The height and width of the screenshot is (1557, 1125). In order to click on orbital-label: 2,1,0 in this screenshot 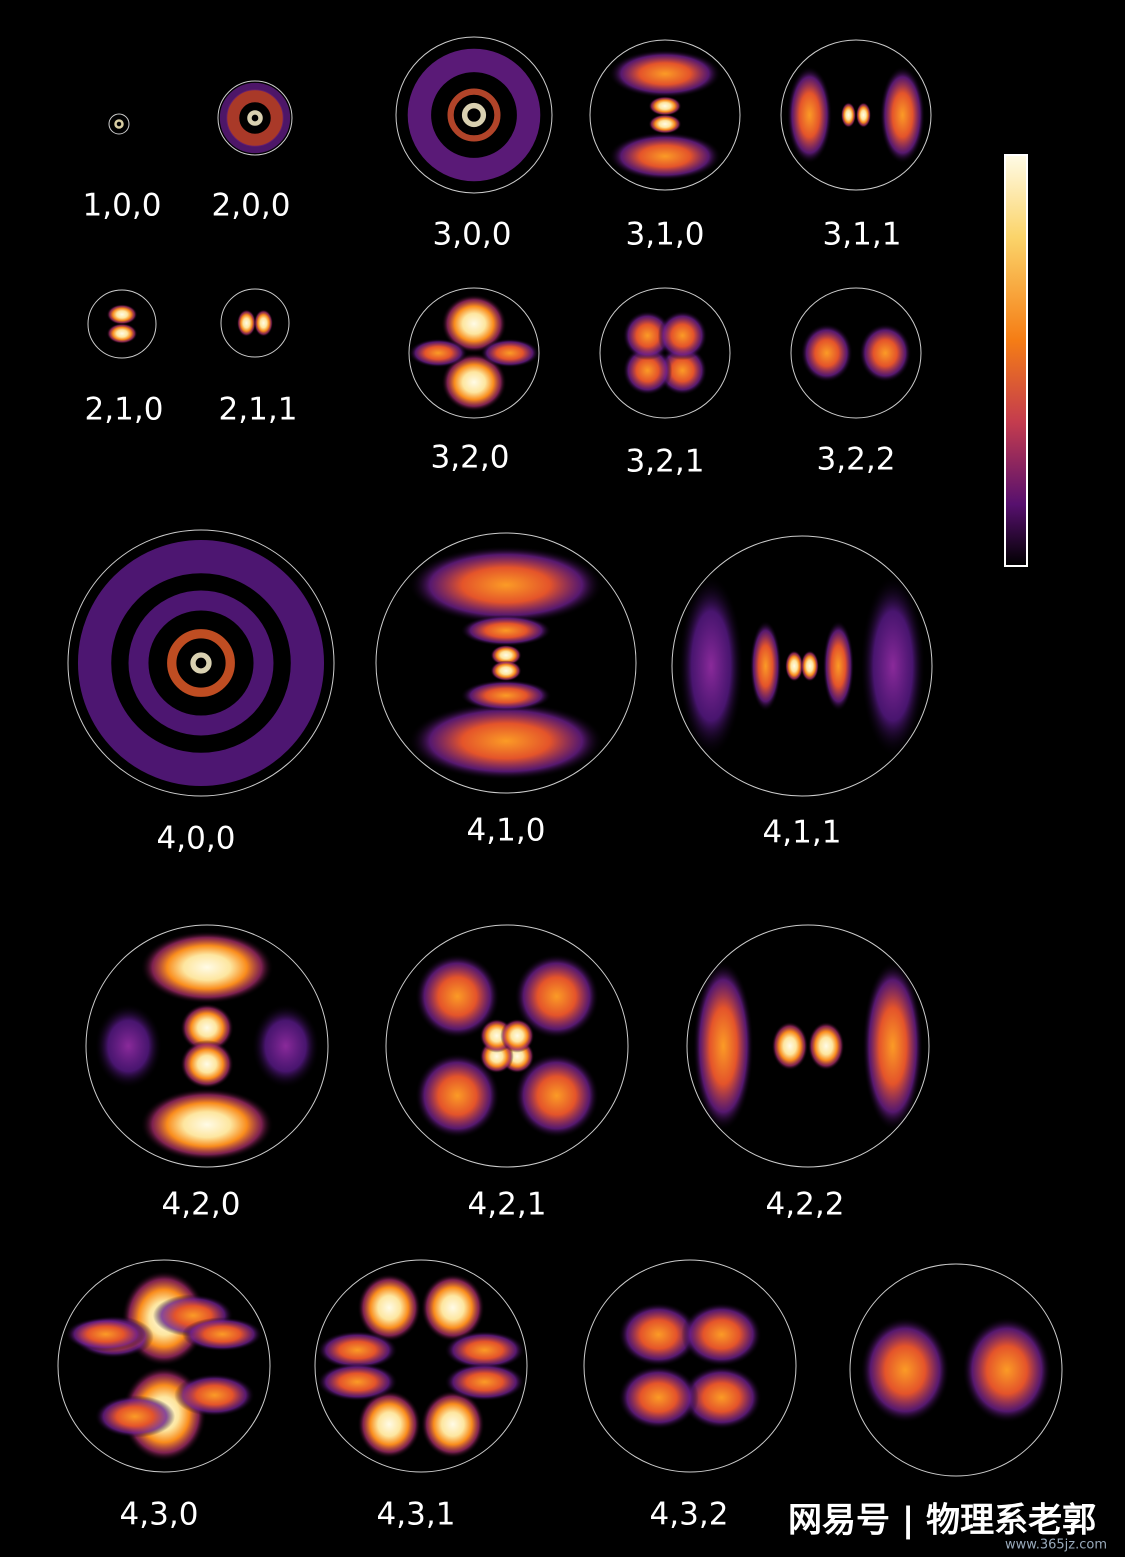, I will do `click(124, 410)`.